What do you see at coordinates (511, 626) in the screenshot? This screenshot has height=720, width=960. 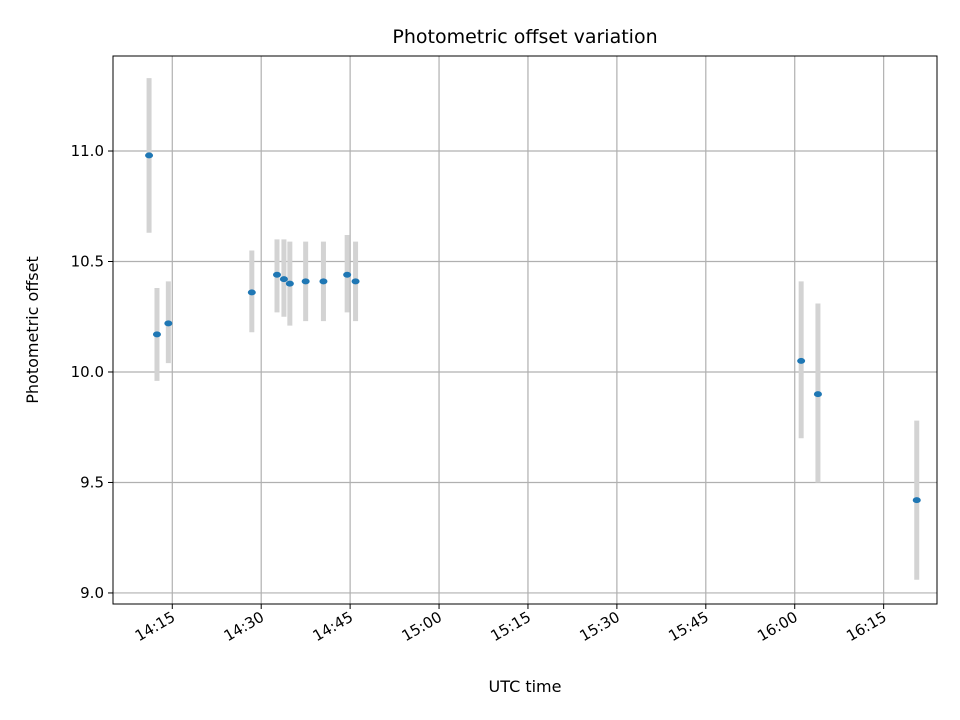 I see `x-tick-label: 15:15` at bounding box center [511, 626].